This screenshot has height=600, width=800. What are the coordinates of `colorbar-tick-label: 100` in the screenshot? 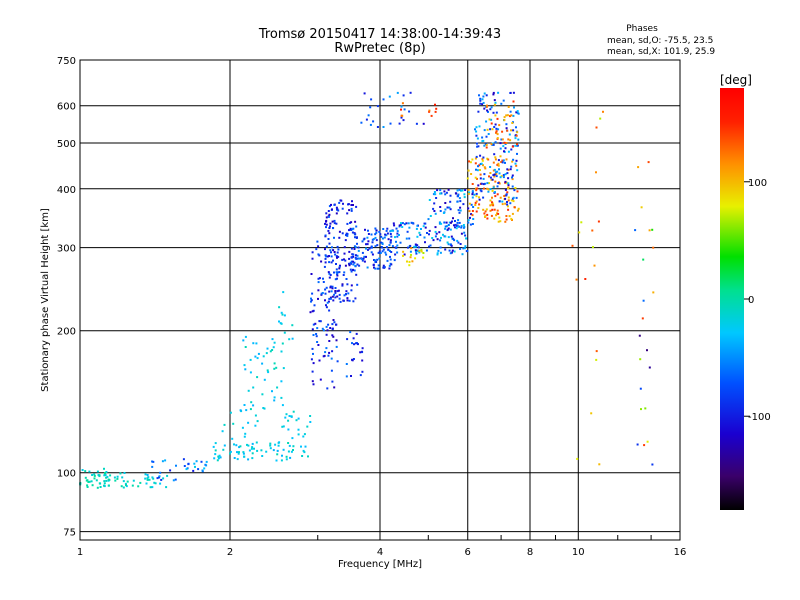 It's located at (757, 183).